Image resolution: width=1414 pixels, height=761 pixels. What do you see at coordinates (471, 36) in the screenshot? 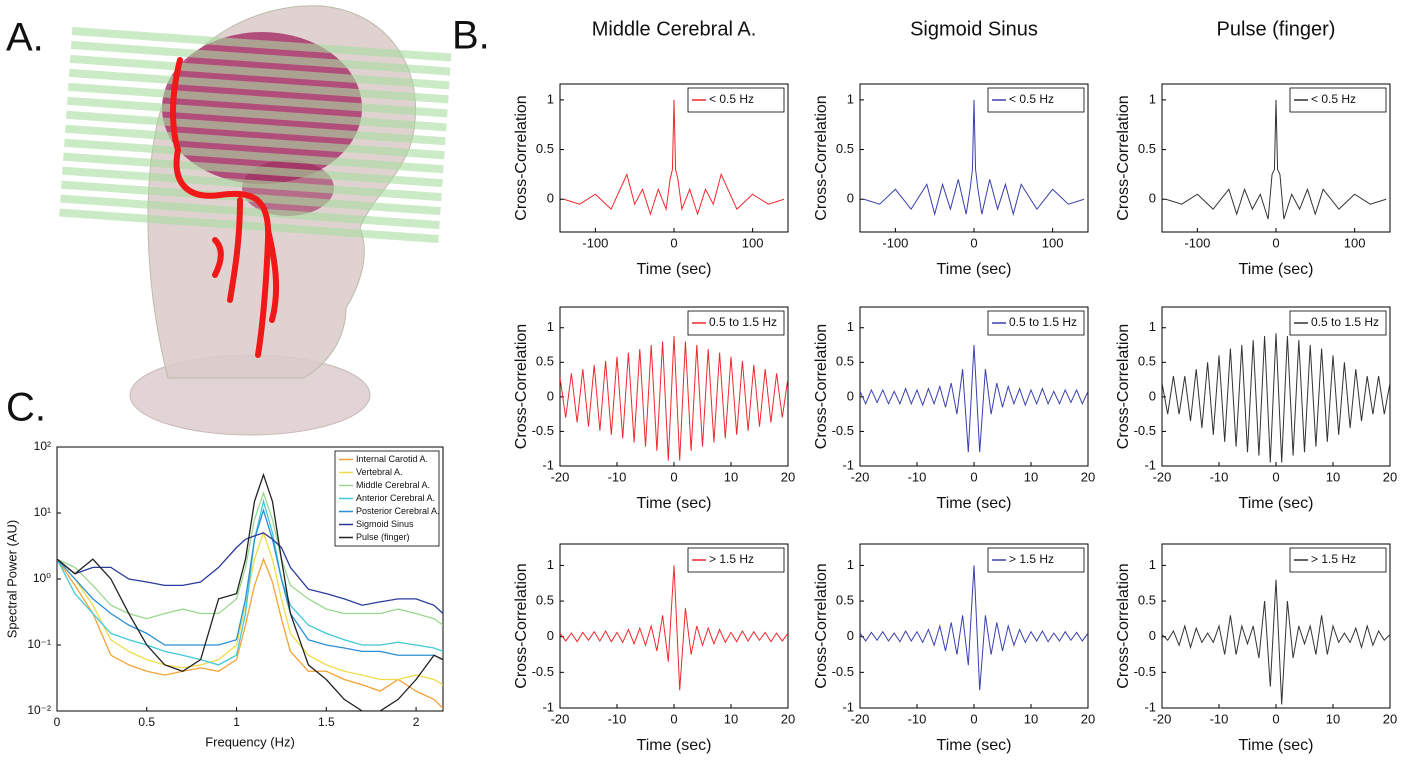
I see `panel-label: B.` at bounding box center [471, 36].